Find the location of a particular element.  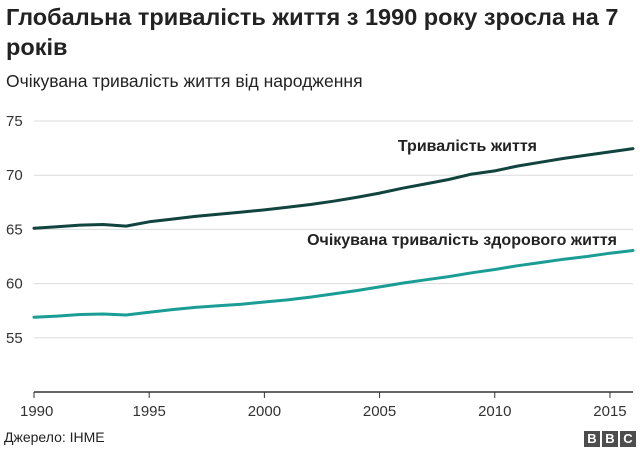

y-tick-label: 70 is located at coordinates (14, 175).